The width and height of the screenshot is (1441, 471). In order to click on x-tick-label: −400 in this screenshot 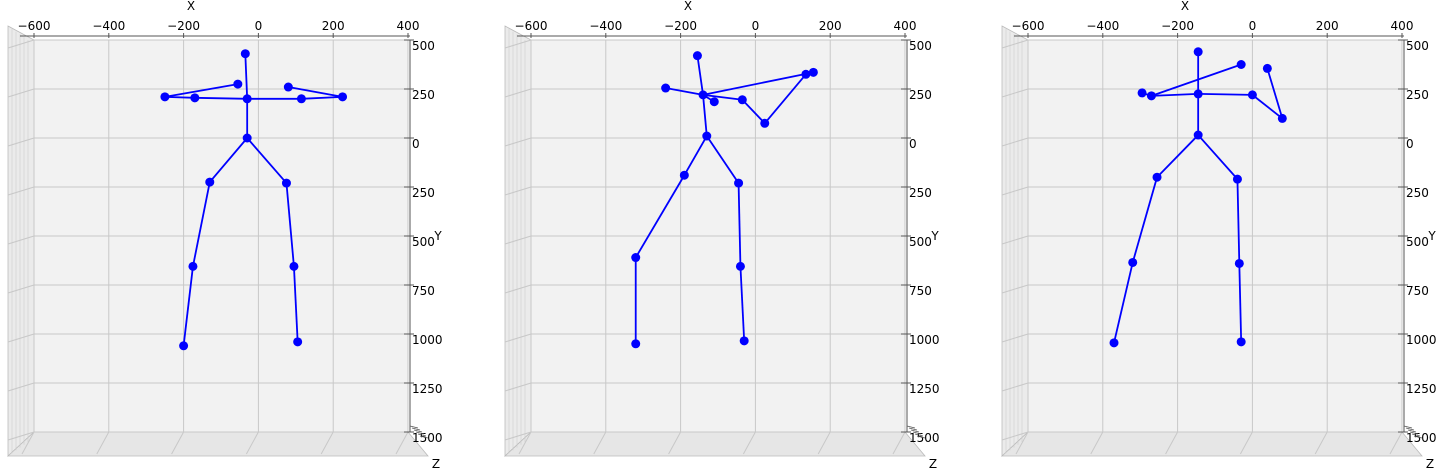, I will do `click(605, 26)`.